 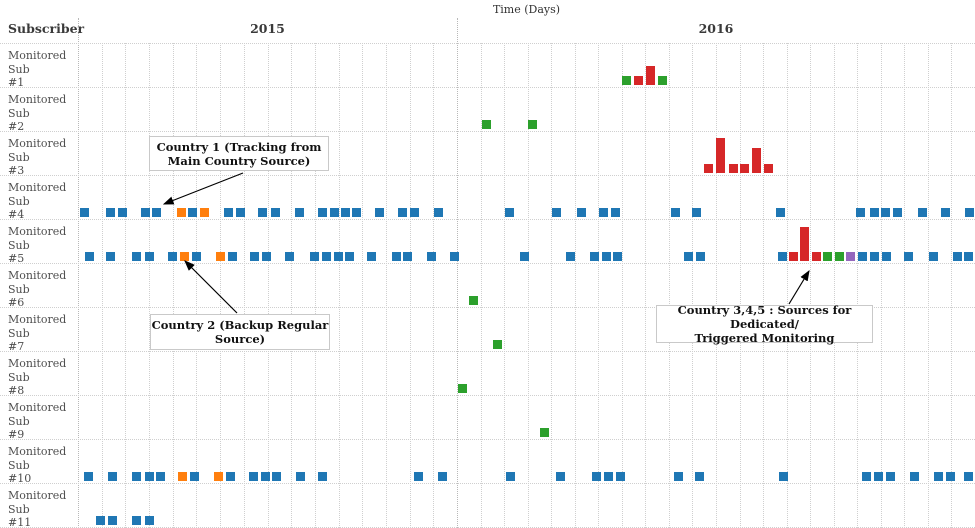 What do you see at coordinates (267, 28) in the screenshot?
I see `year-header-2015: 2015` at bounding box center [267, 28].